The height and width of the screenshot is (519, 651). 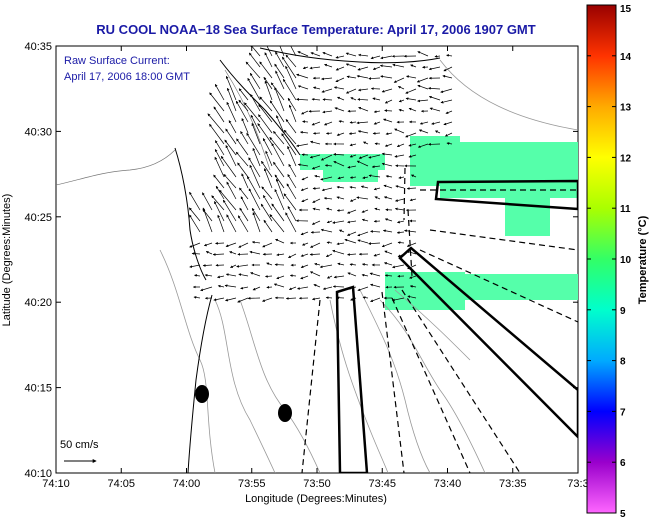 I want to click on colorbar-tick-label: 7, so click(x=623, y=412).